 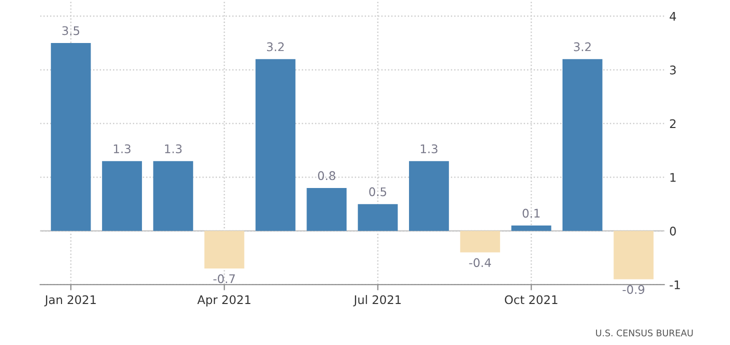 I want to click on y-tick-label: 1, so click(x=673, y=177).